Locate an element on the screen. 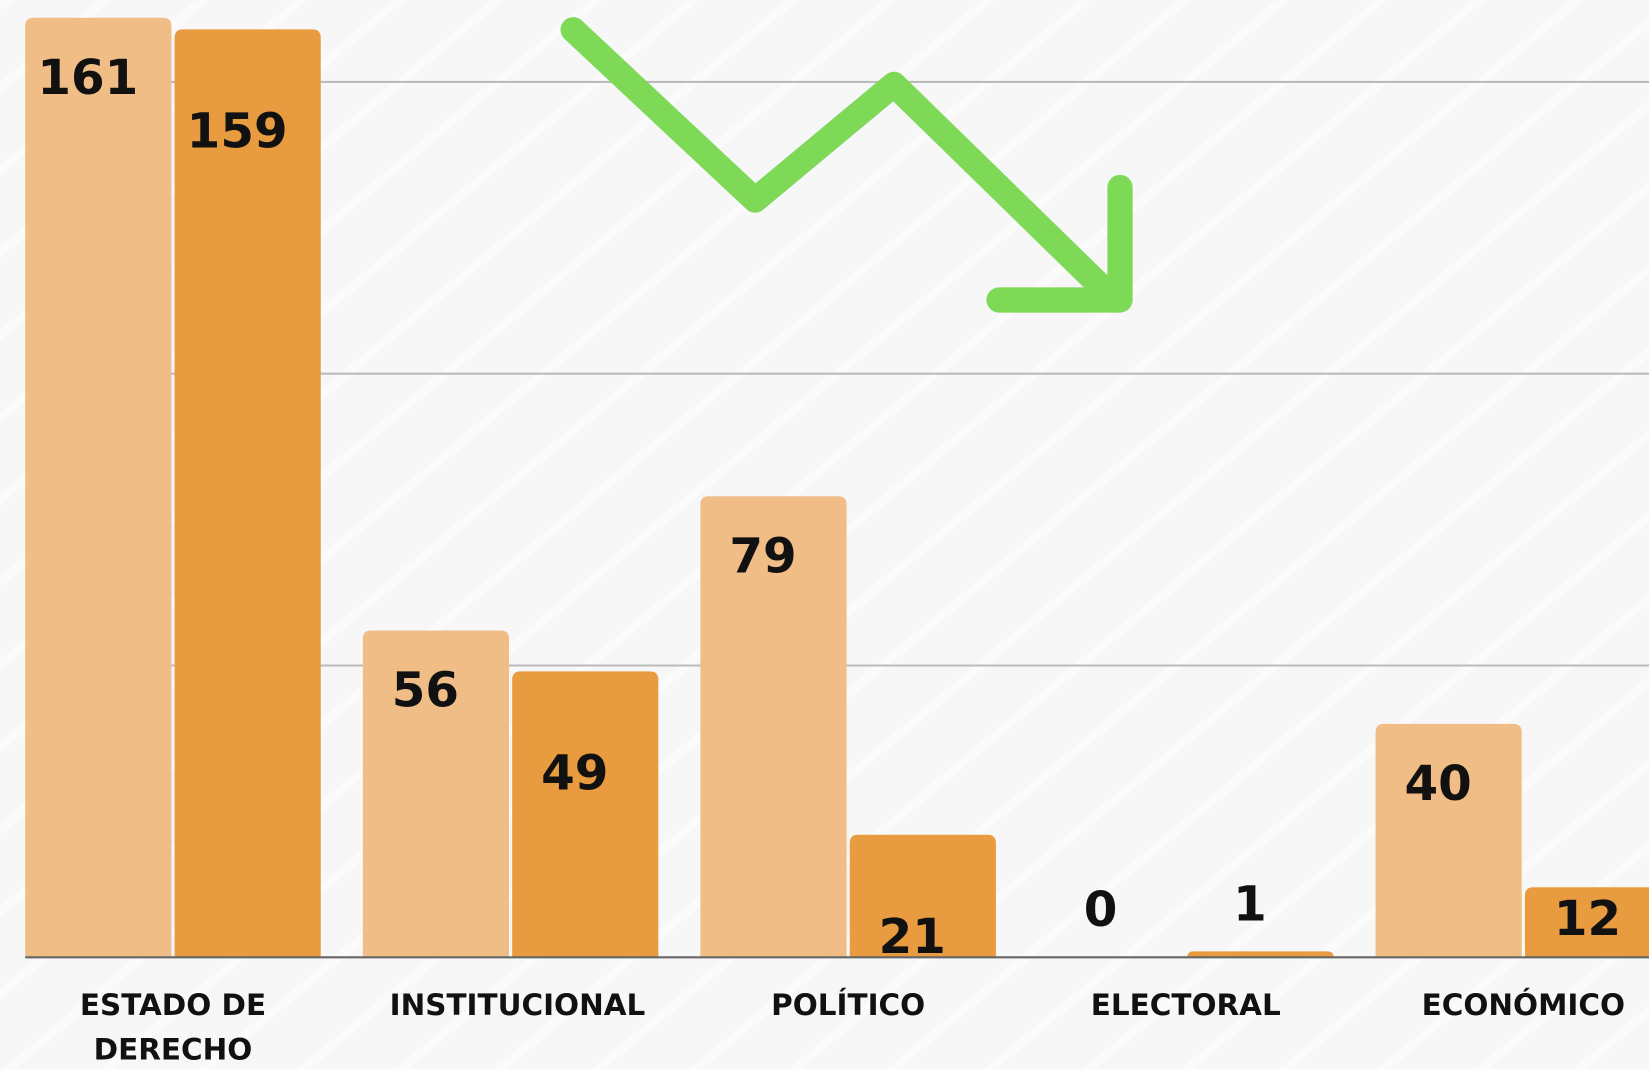 Image resolution: width=1649 pixels, height=1069 pixels. value-label: 0 is located at coordinates (1101, 910).